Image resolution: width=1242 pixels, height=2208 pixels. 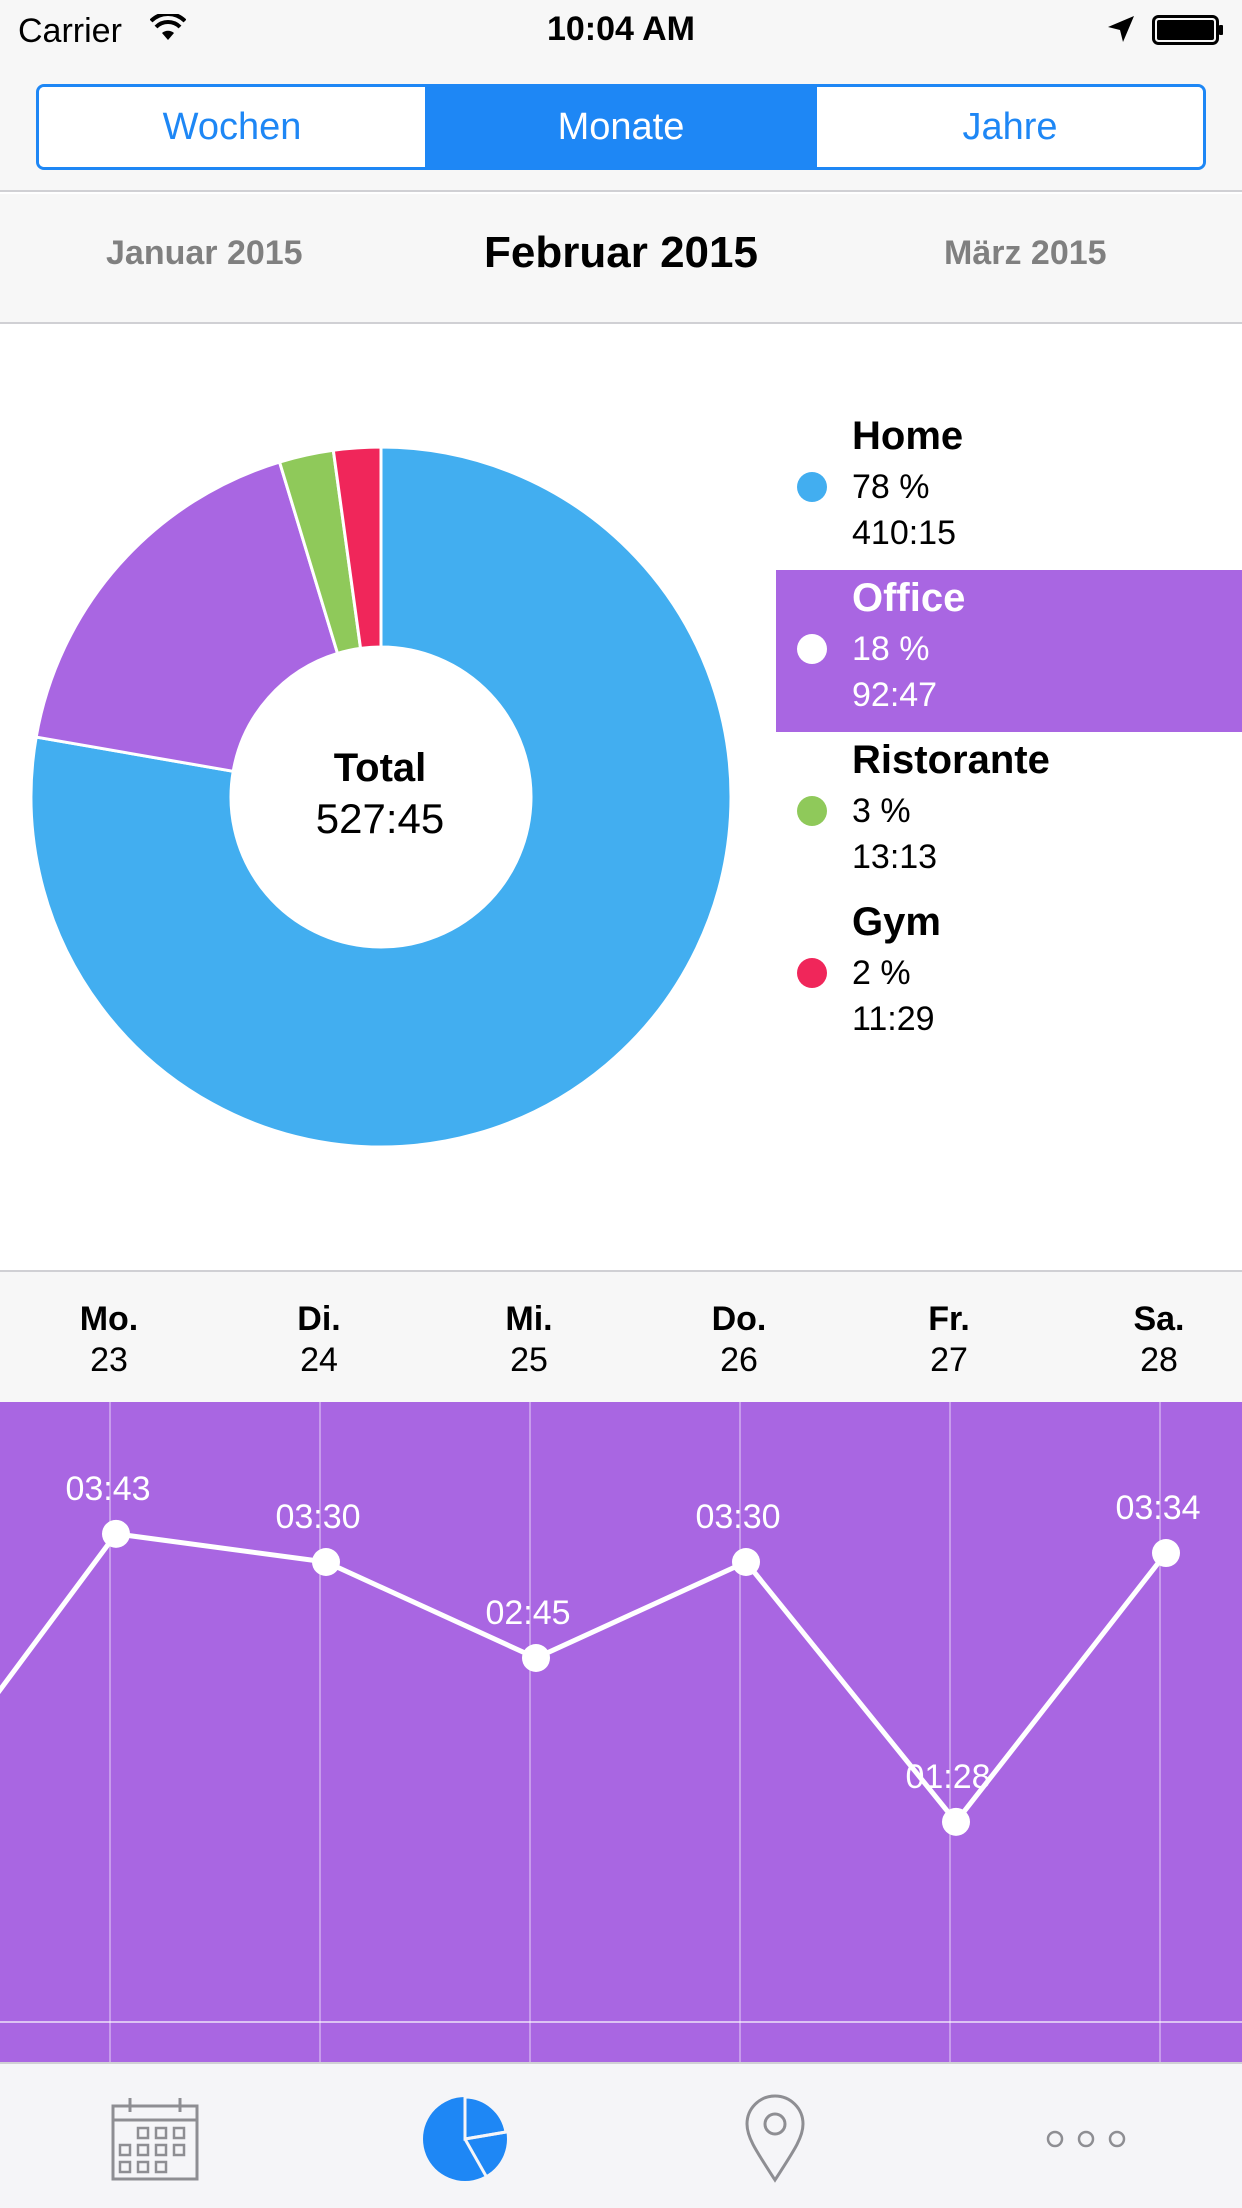 I want to click on data-label: 01:28, so click(x=947, y=1777).